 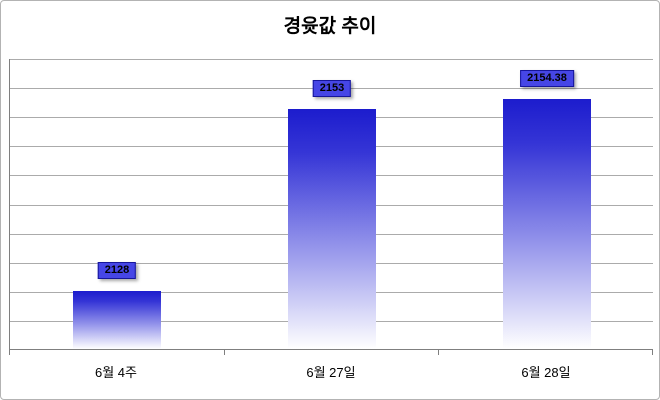 What do you see at coordinates (546, 372) in the screenshot?
I see `x-axis-label: 6월 28일` at bounding box center [546, 372].